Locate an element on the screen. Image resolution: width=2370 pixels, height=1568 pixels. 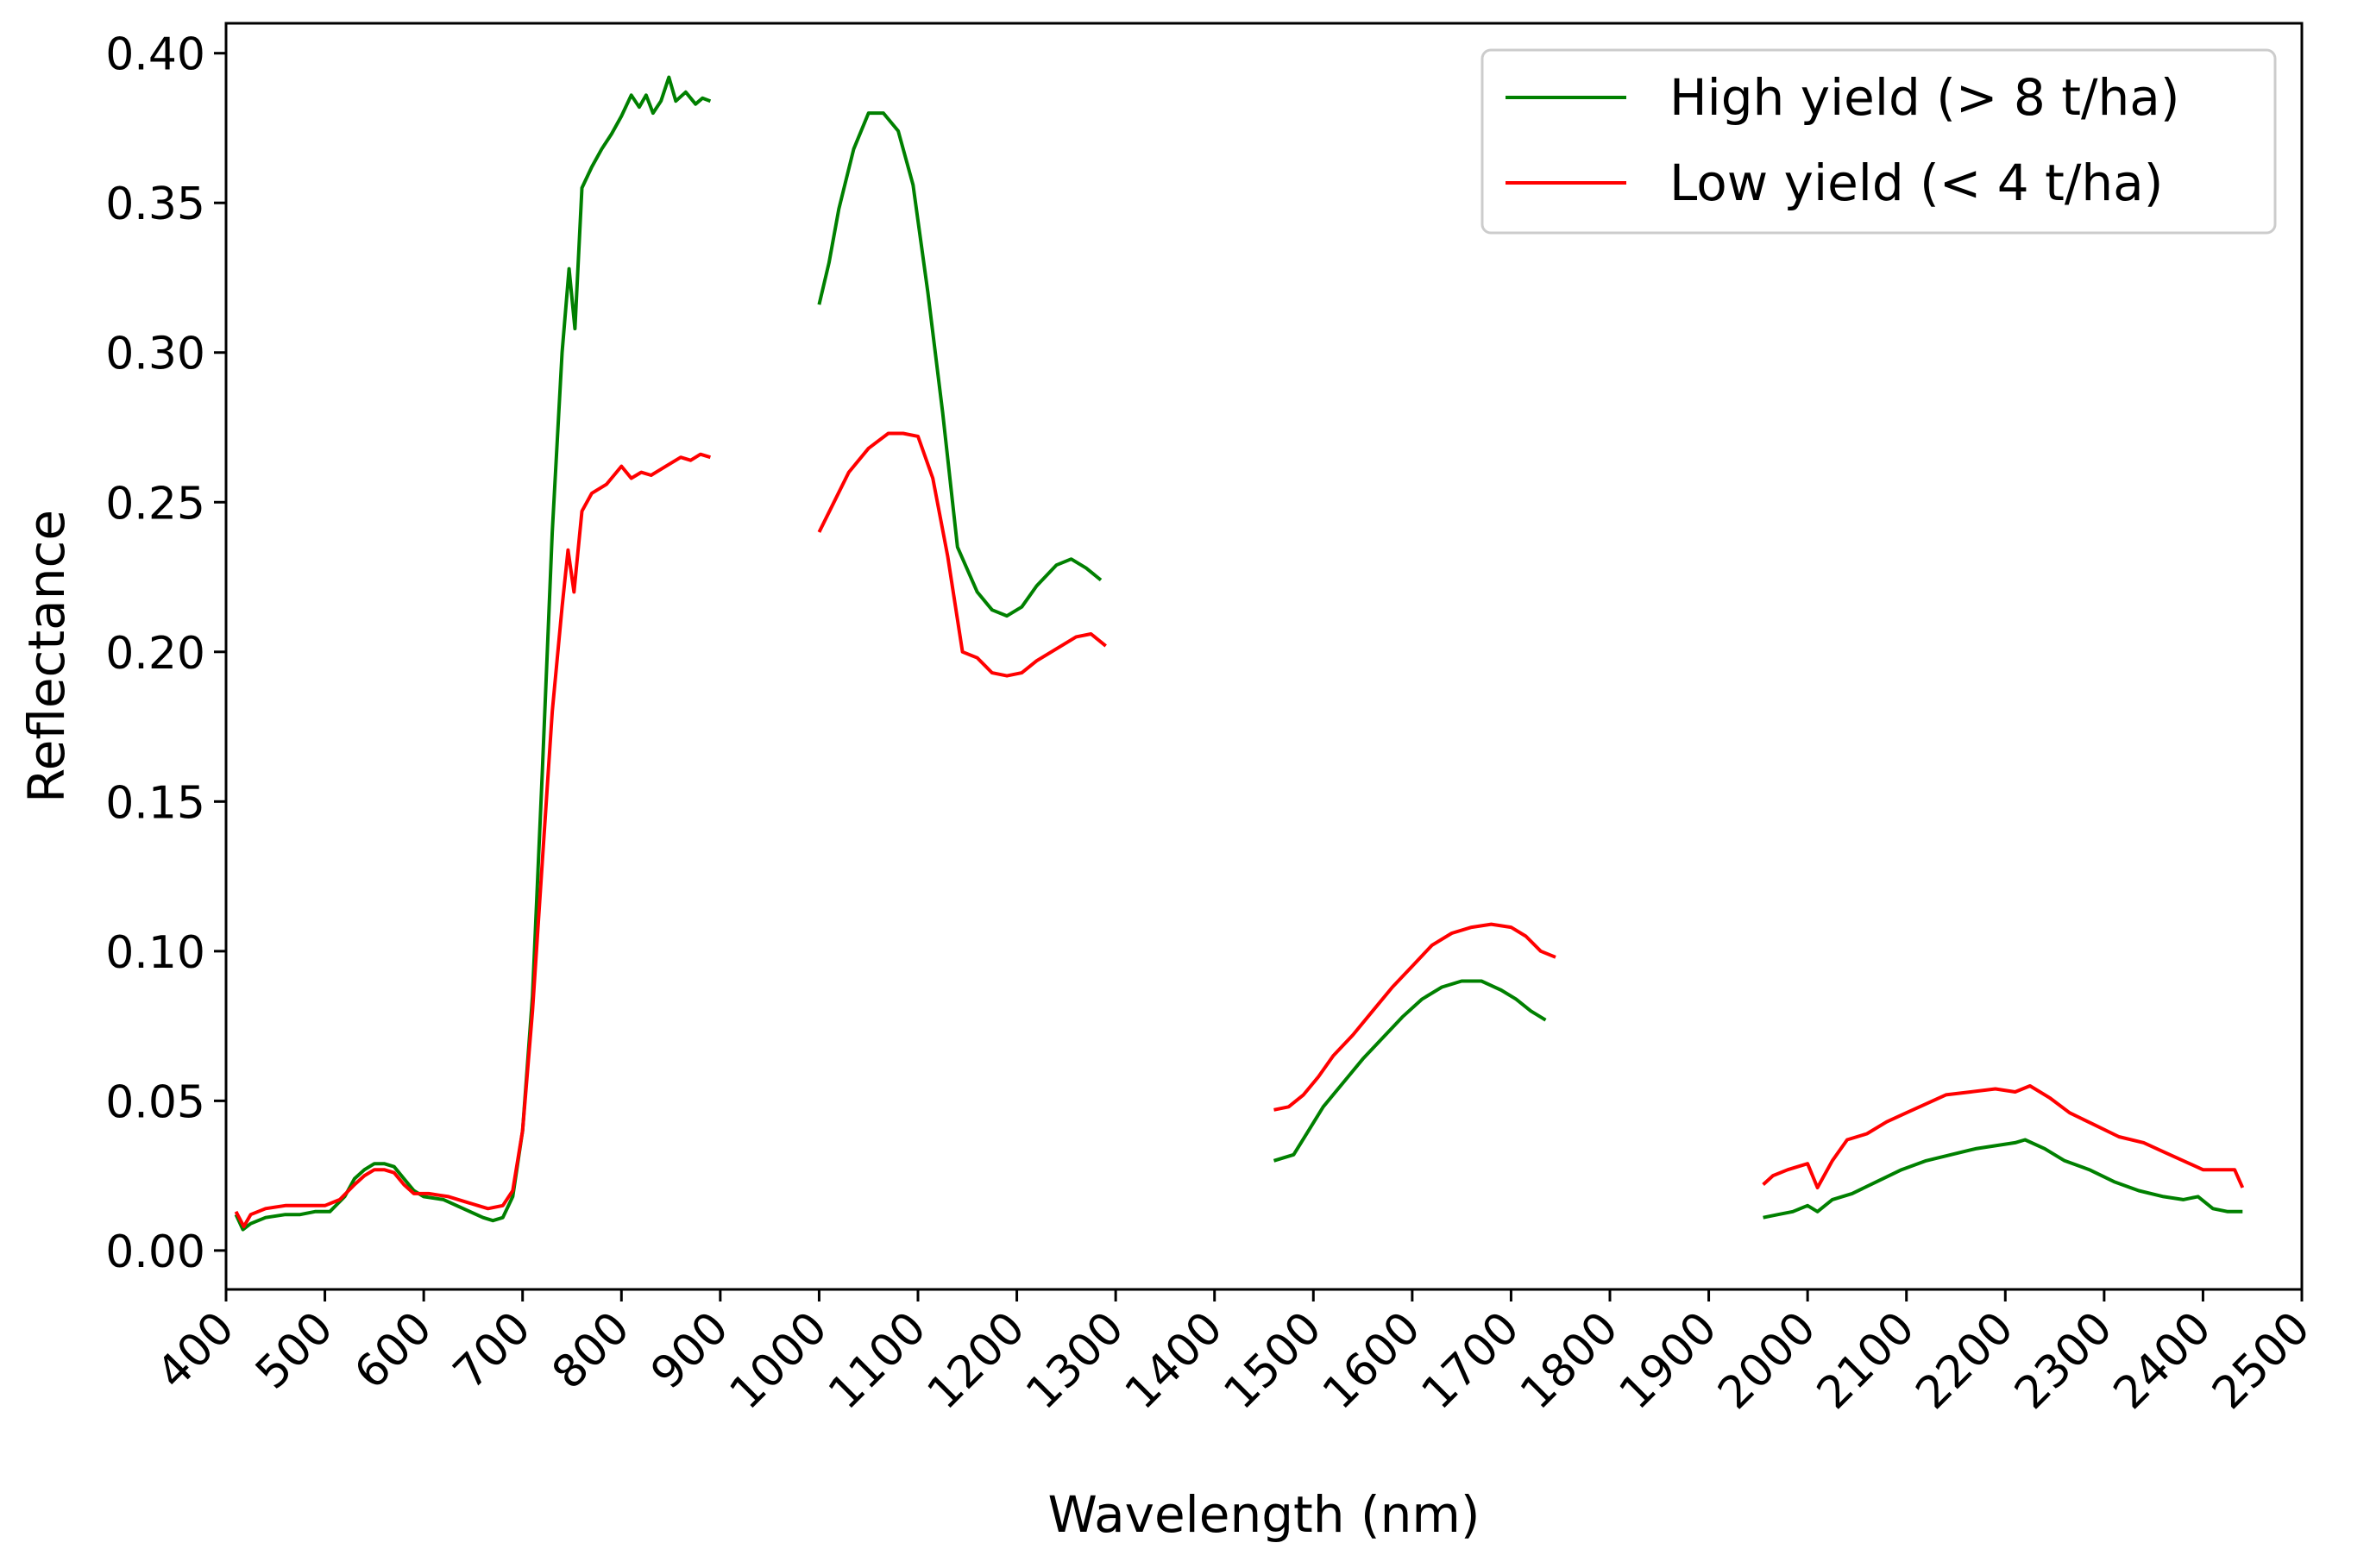
y-tick-label: 0.35 is located at coordinates (155, 204).